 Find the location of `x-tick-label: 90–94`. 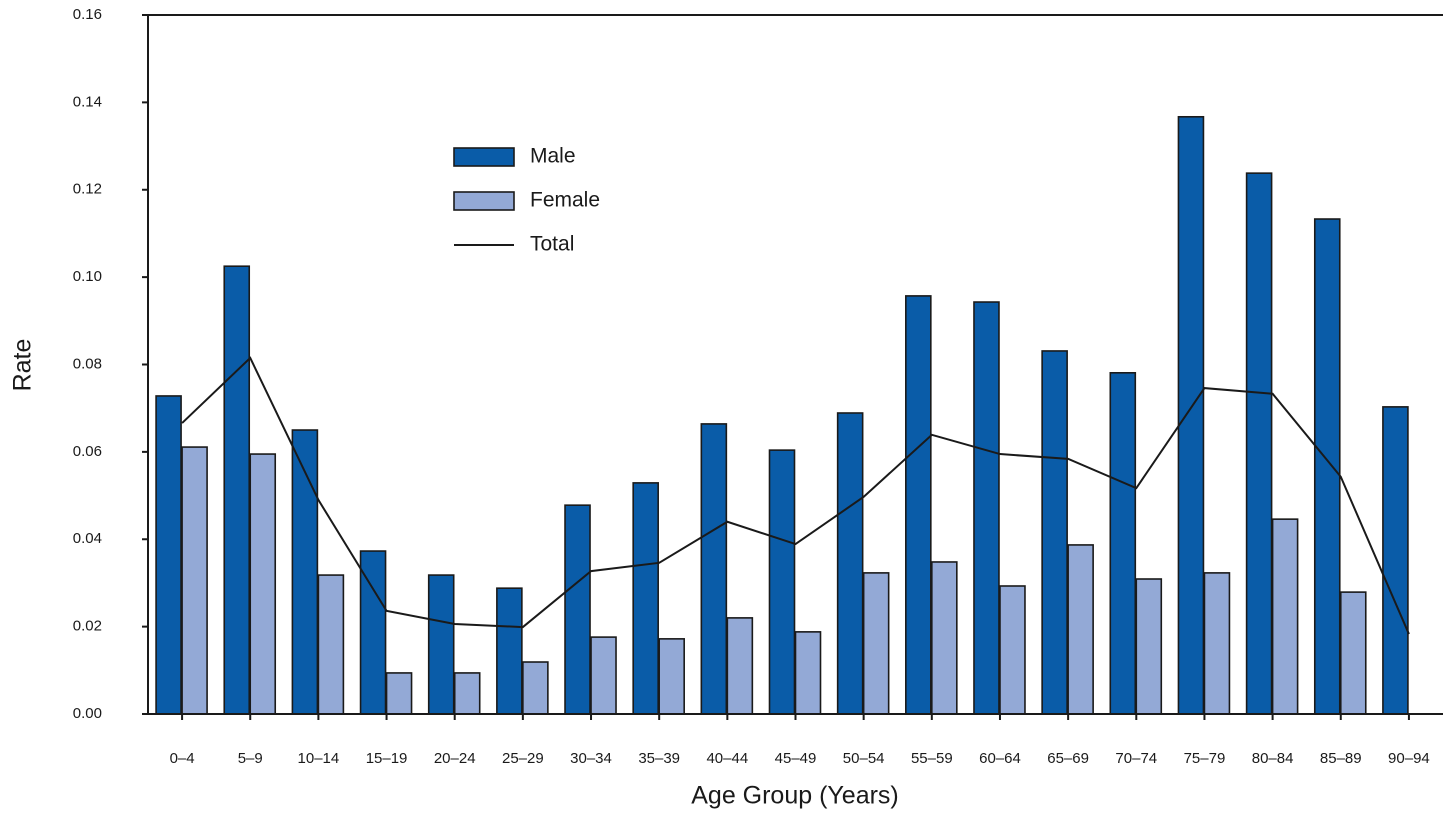

x-tick-label: 90–94 is located at coordinates (1409, 758).